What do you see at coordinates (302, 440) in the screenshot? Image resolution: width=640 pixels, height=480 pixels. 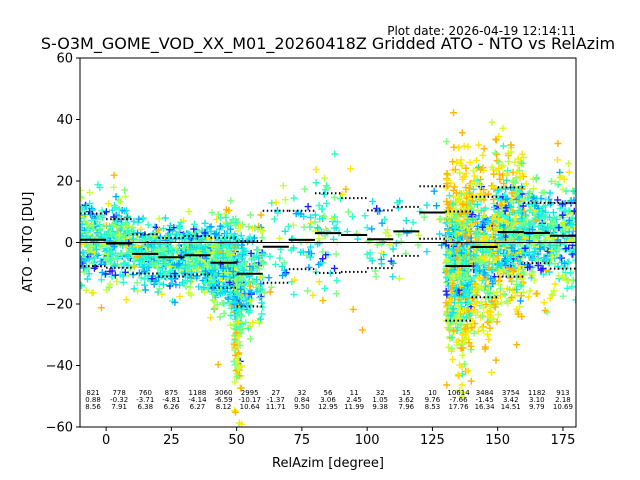 I see `x-tick-label: 75` at bounding box center [302, 440].